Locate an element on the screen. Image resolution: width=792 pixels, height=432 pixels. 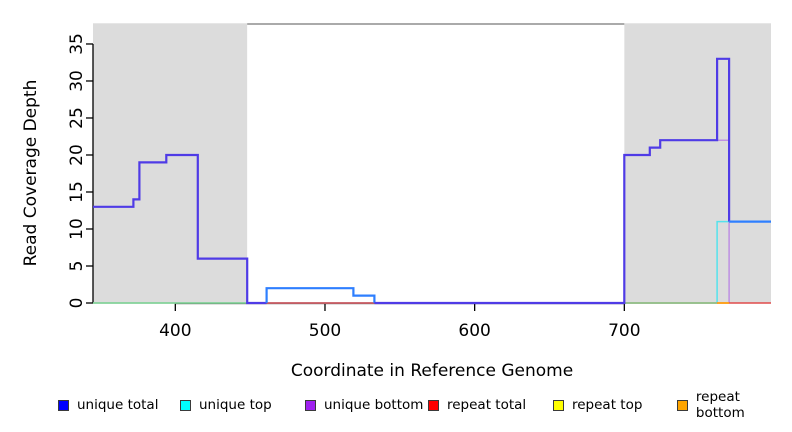
legend-item-unique-bottom: unique bottom is located at coordinates (364, 405).